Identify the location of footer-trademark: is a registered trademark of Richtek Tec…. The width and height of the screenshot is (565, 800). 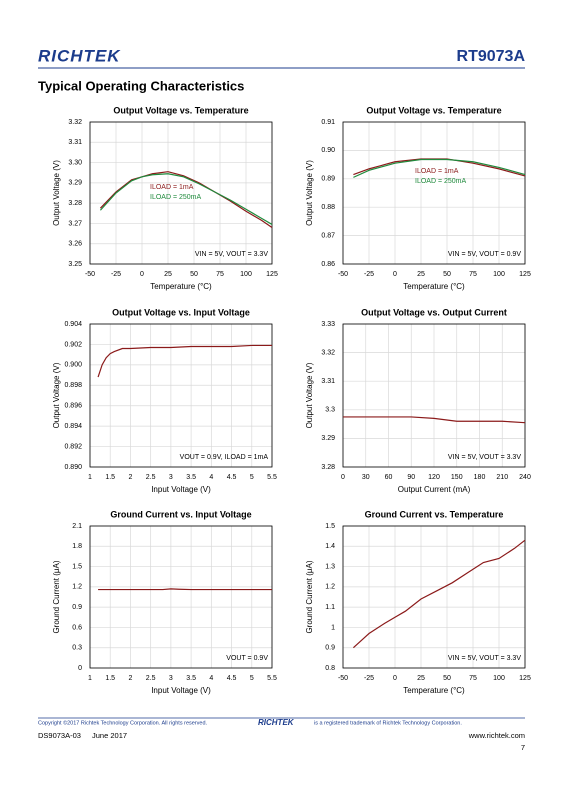
(388, 723).